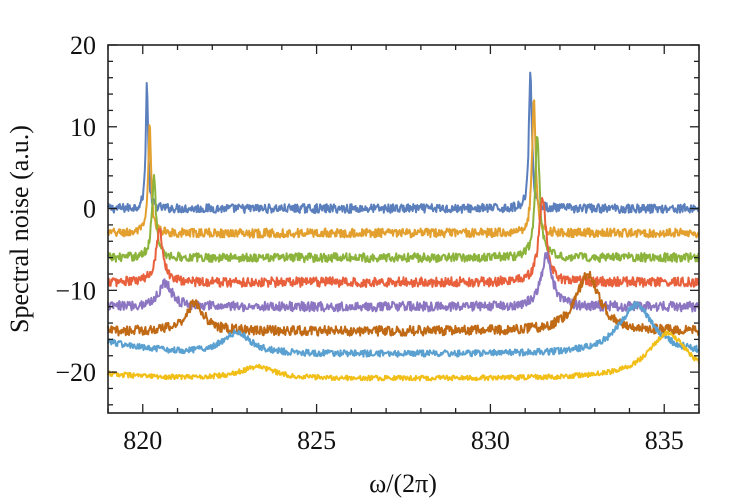  Describe the element at coordinates (19, 229) in the screenshot. I see `y-axis-title: Spectral noise (a.u.)` at that location.